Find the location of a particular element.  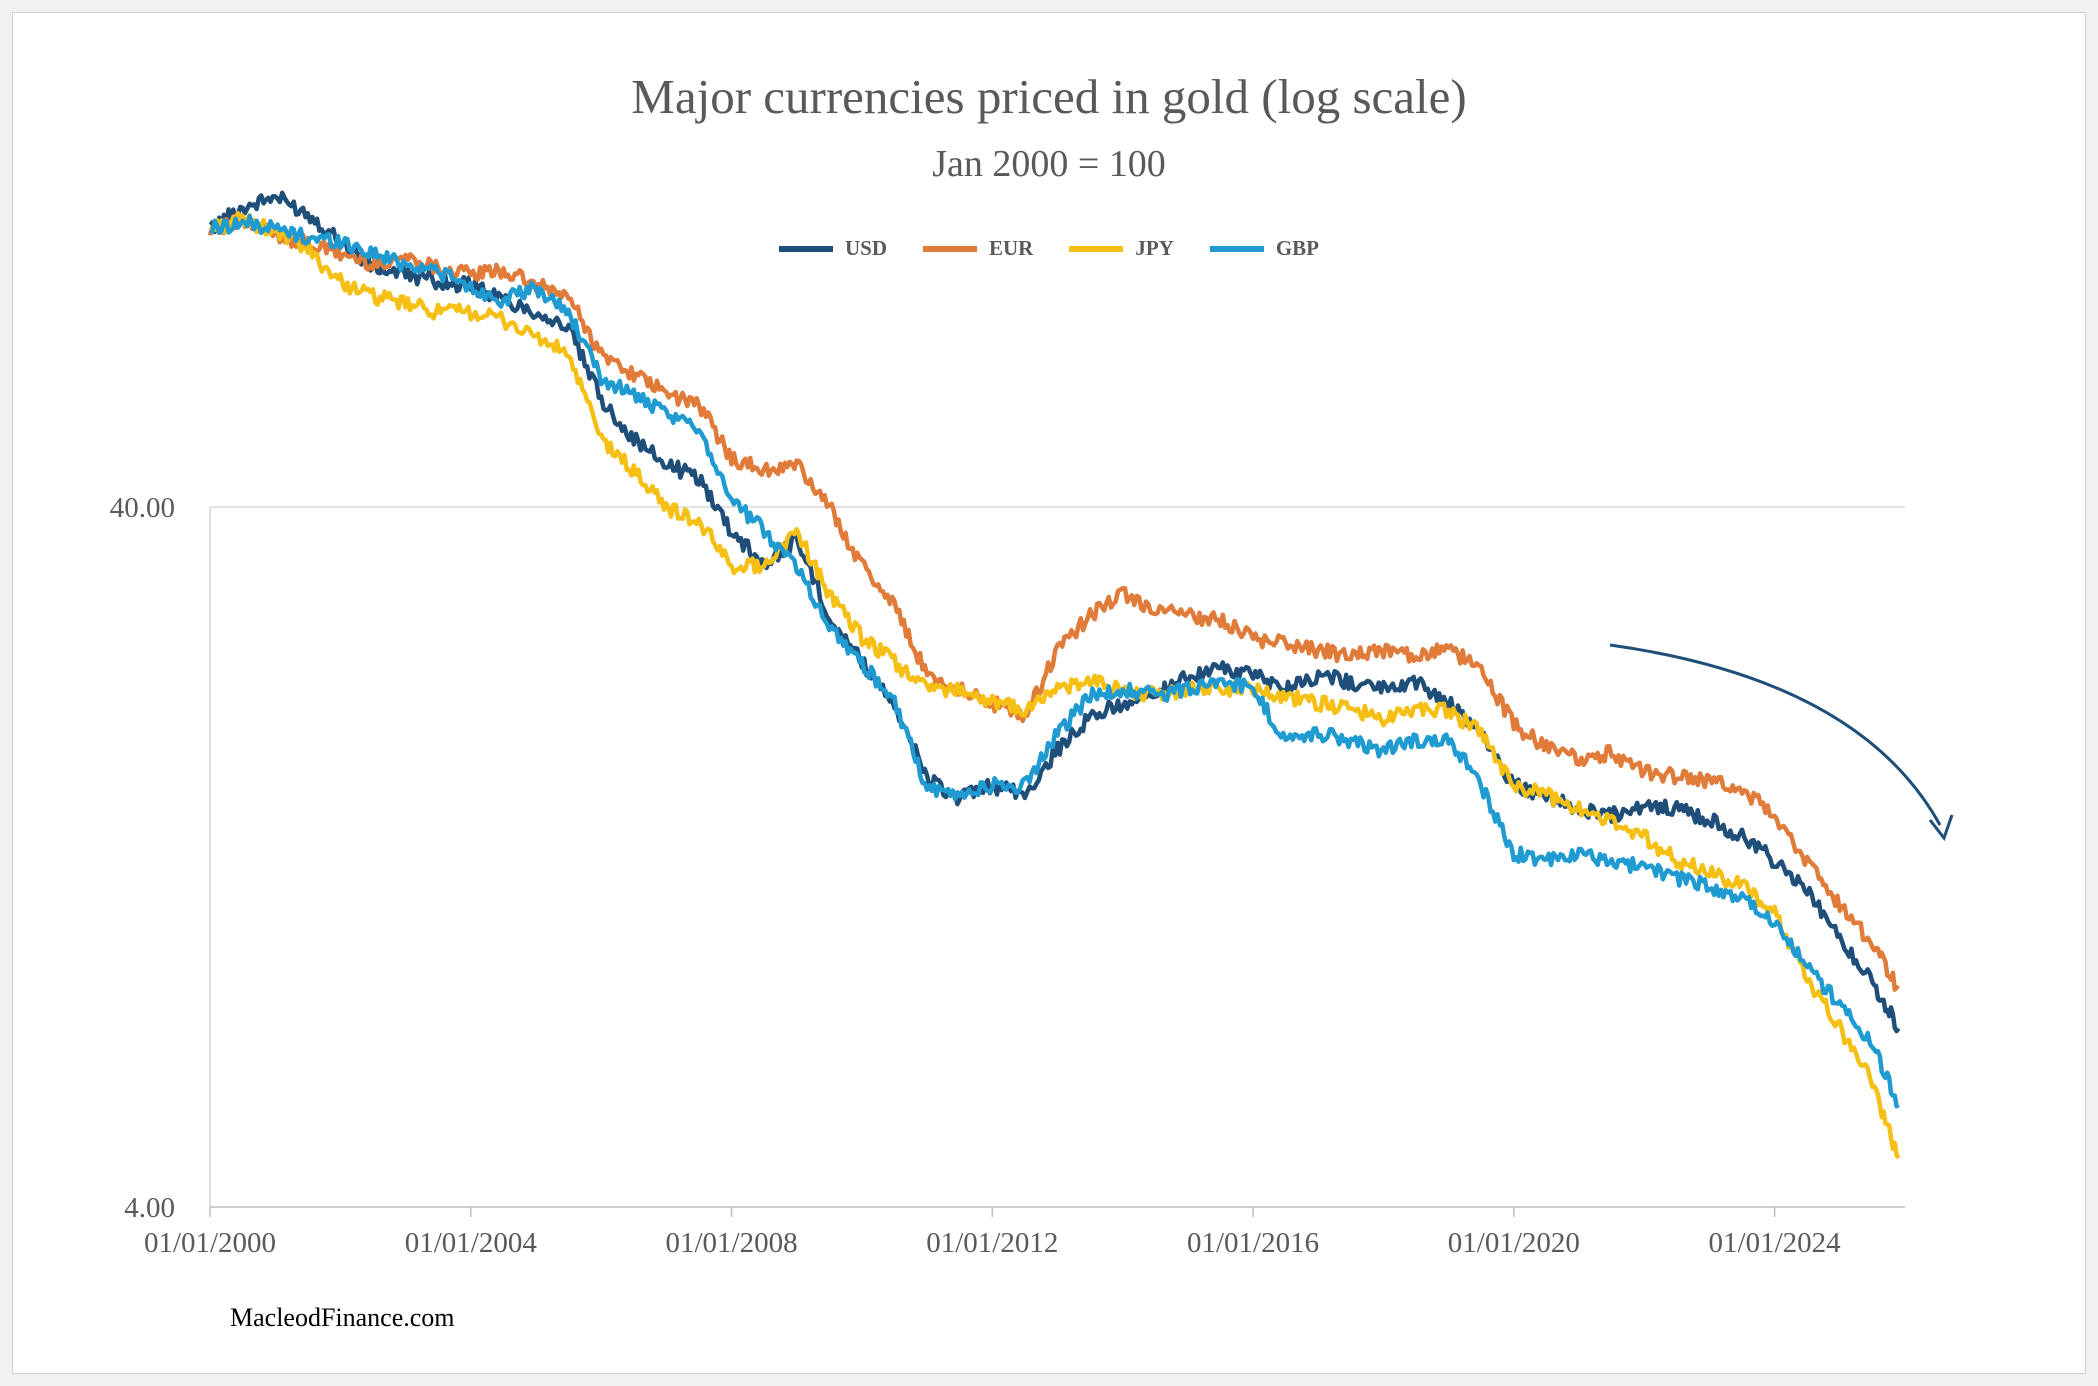

annotation-arrowhead is located at coordinates (1941, 828).